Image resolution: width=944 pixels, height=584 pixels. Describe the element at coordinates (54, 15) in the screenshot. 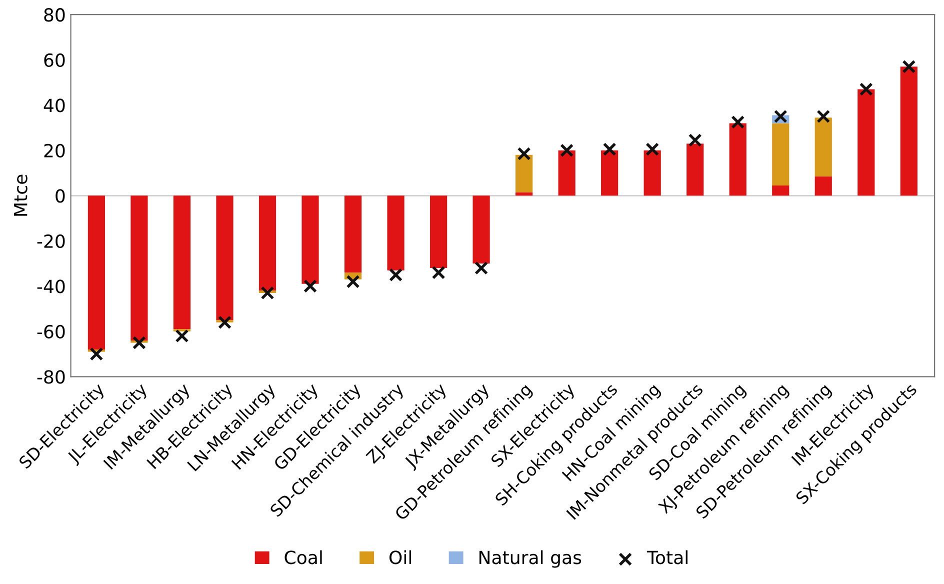

I see `y-tick-label: 80` at that location.